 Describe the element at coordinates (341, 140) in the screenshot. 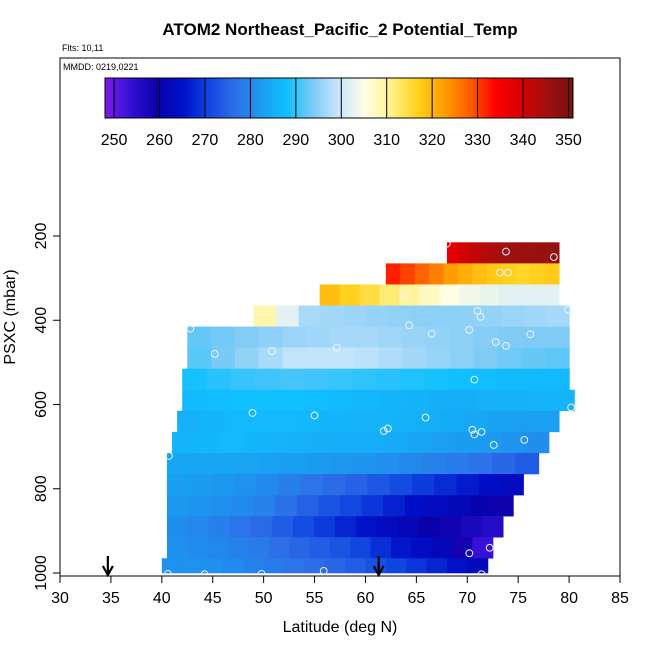

I see `colorbar-tick-label: 300` at that location.